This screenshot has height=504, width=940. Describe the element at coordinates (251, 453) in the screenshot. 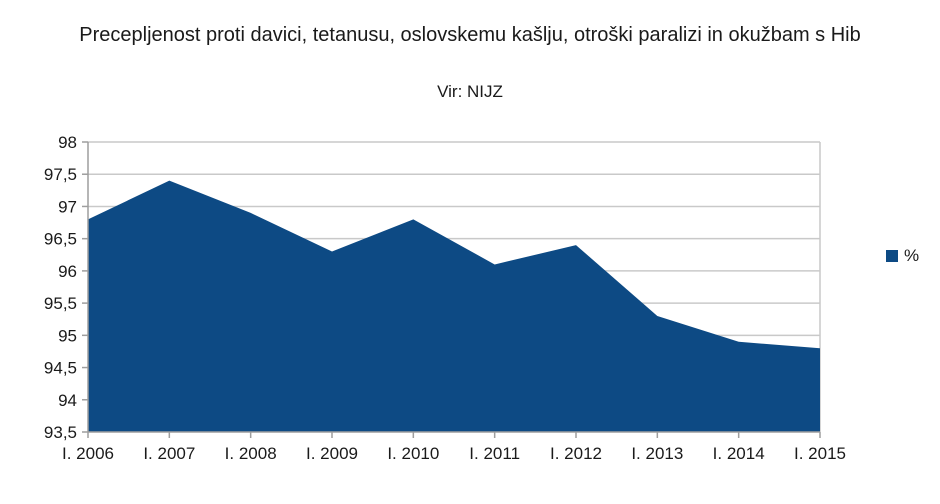

I see `x-axis-label: I. 2008` at that location.